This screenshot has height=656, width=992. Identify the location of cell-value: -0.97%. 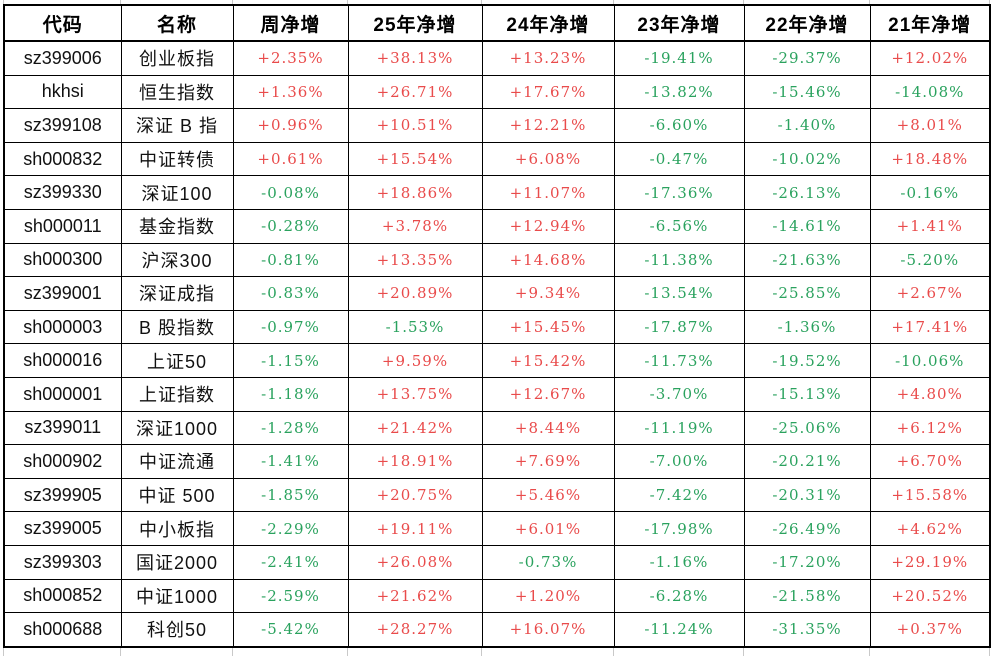
(290, 327).